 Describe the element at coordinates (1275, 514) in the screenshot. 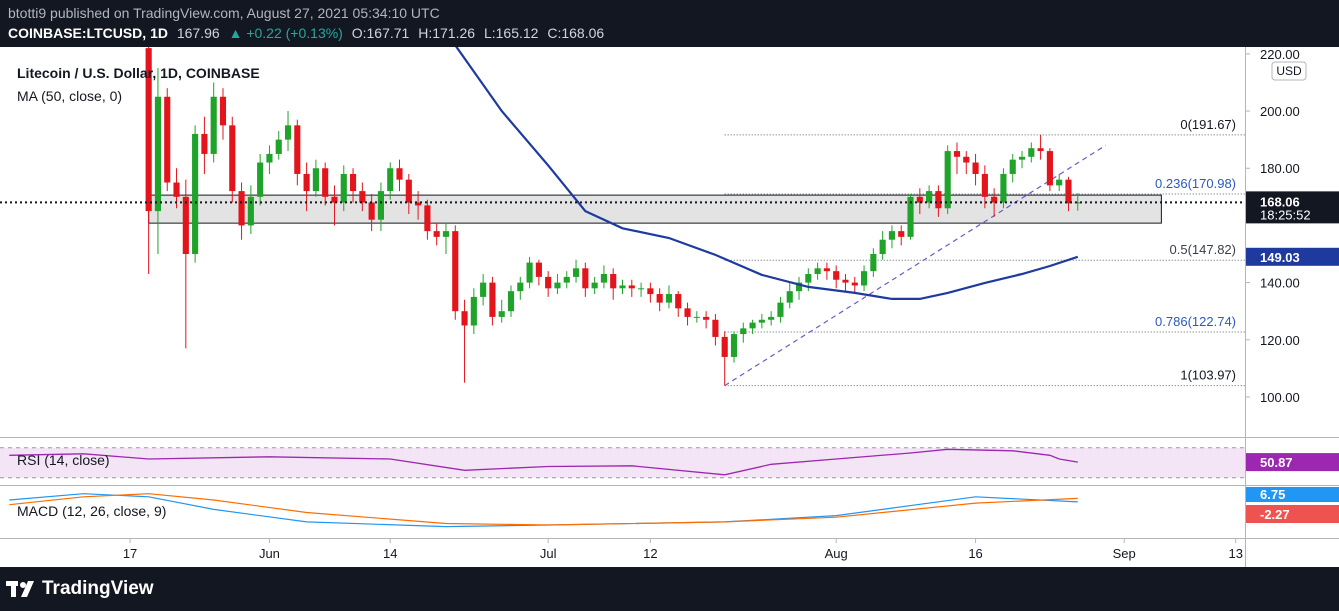

I see `macd-hist-label: -2.27` at that location.